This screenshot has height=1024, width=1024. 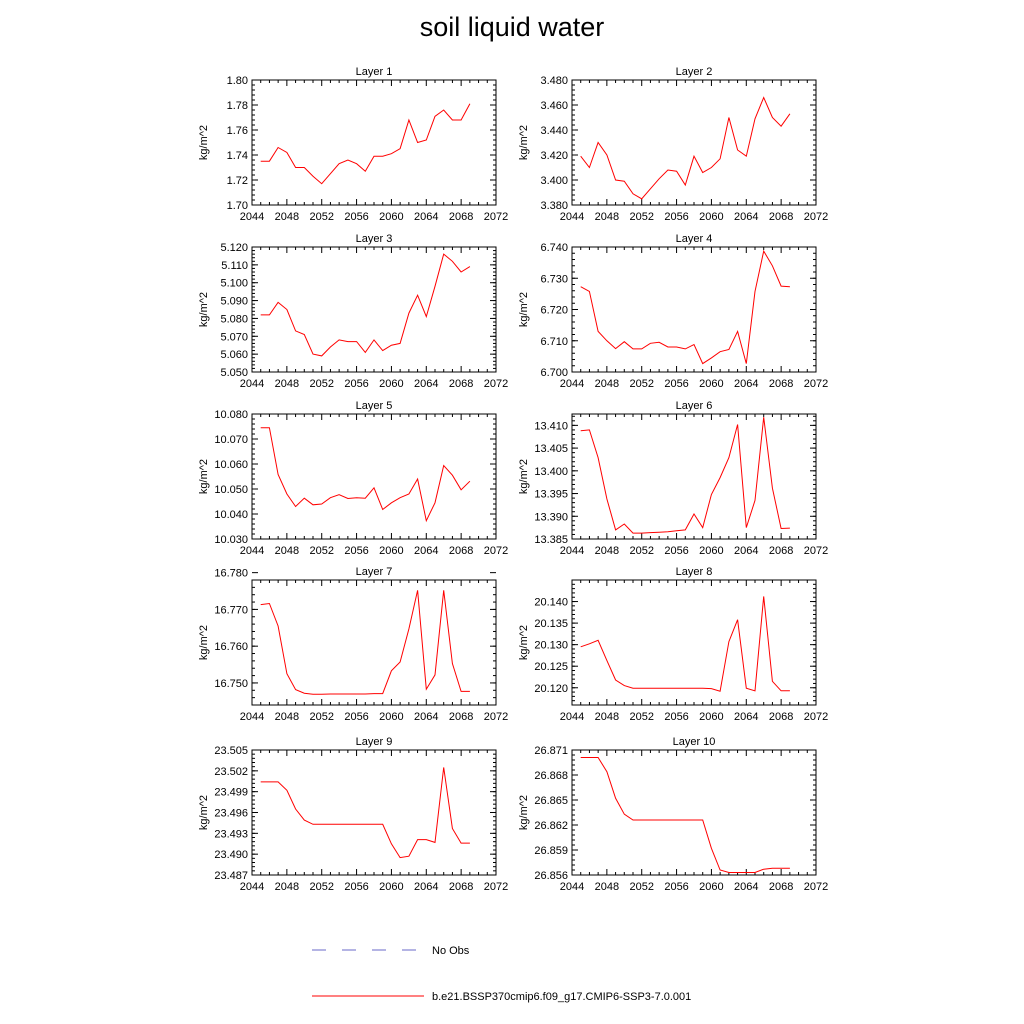 What do you see at coordinates (231, 751) in the screenshot?
I see `y-tick-label: 23.505` at bounding box center [231, 751].